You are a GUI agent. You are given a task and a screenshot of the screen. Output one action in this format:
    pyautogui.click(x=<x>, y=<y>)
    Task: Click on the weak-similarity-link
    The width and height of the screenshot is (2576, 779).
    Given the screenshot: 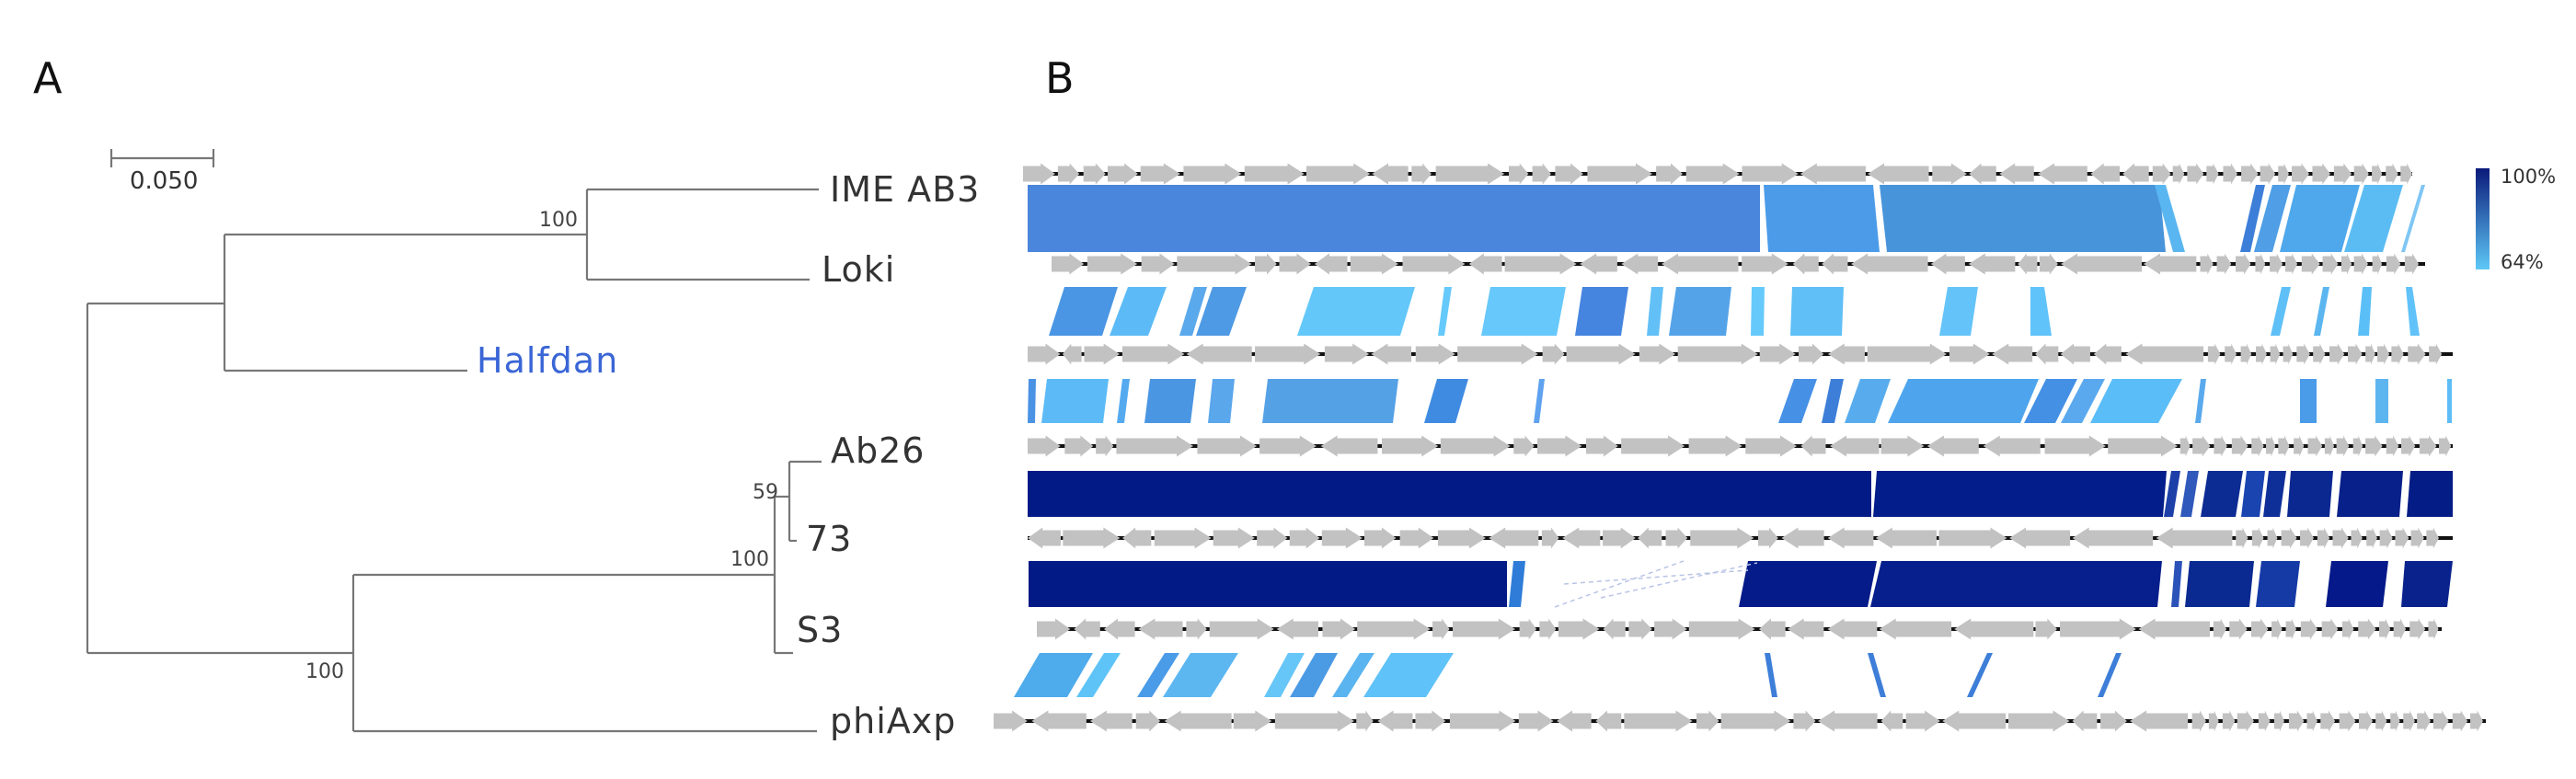 What is the action you would take?
    pyautogui.click(x=1656, y=577)
    